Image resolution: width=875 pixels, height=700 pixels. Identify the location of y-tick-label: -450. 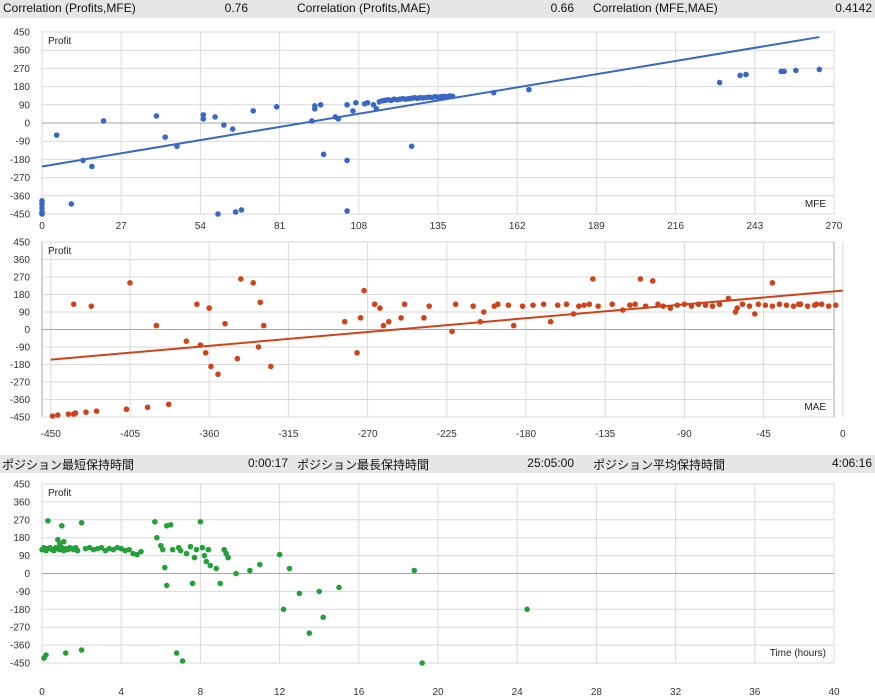
(20, 418).